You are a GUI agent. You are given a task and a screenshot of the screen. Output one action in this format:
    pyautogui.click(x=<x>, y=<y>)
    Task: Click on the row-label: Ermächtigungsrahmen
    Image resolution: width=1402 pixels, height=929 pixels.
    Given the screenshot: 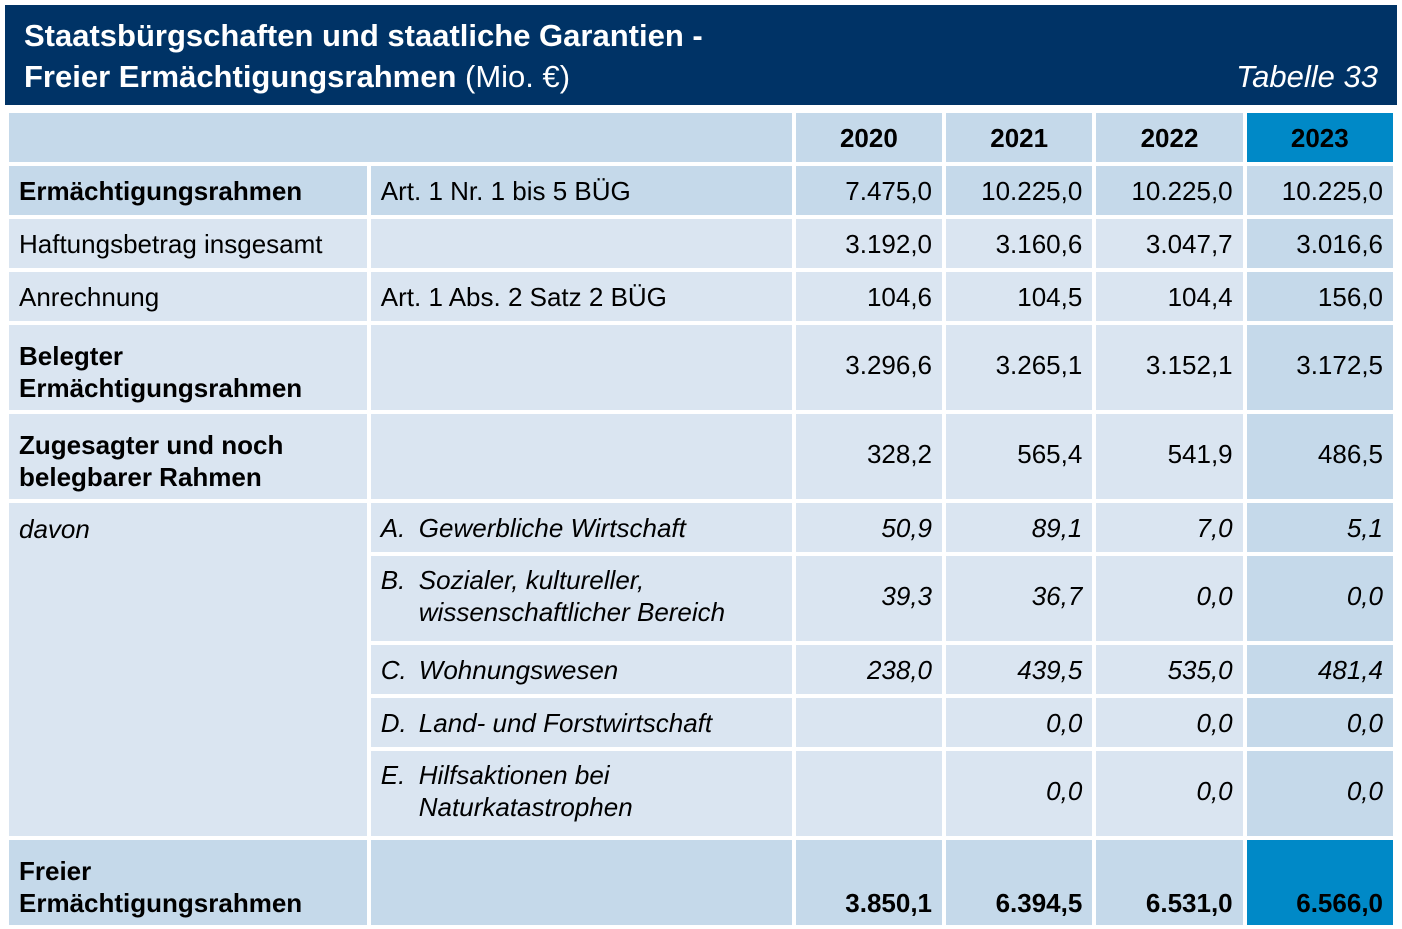 What is the action you would take?
    pyautogui.click(x=188, y=190)
    